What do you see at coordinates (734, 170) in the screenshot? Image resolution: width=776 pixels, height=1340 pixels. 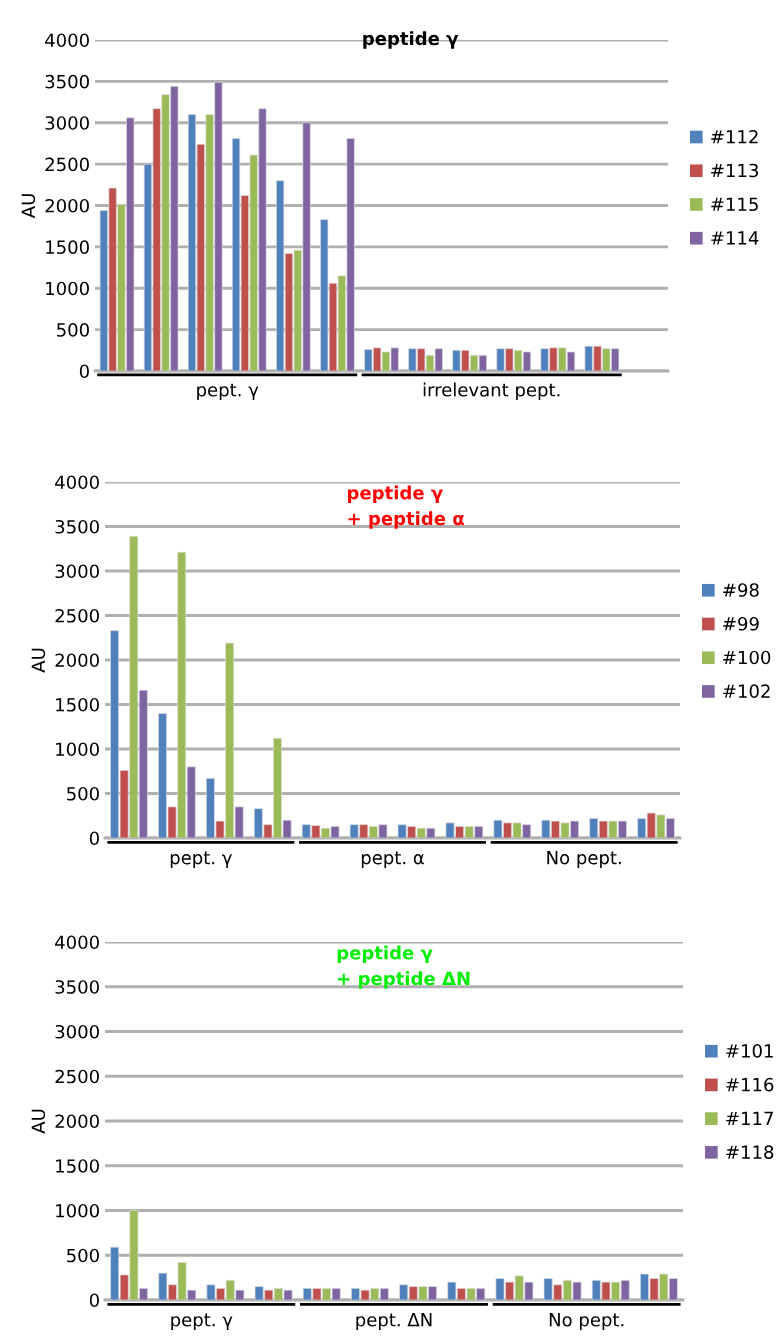 I see `legend-label: #113` at bounding box center [734, 170].